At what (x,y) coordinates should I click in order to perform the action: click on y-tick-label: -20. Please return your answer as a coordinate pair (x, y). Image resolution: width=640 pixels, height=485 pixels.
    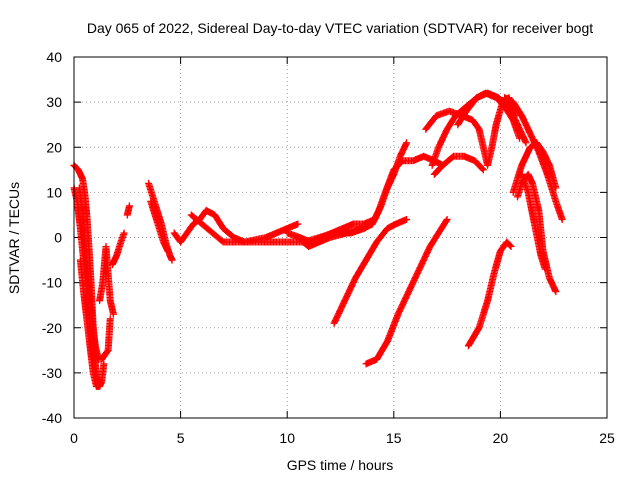
    Looking at the image, I should click on (52, 328).